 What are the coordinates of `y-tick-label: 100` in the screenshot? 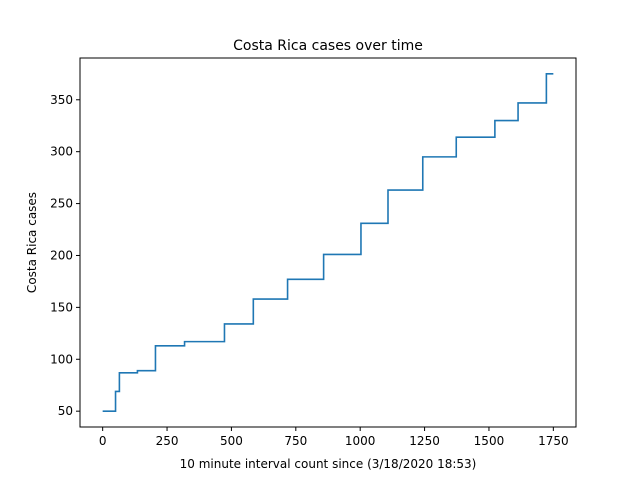 It's located at (61, 359).